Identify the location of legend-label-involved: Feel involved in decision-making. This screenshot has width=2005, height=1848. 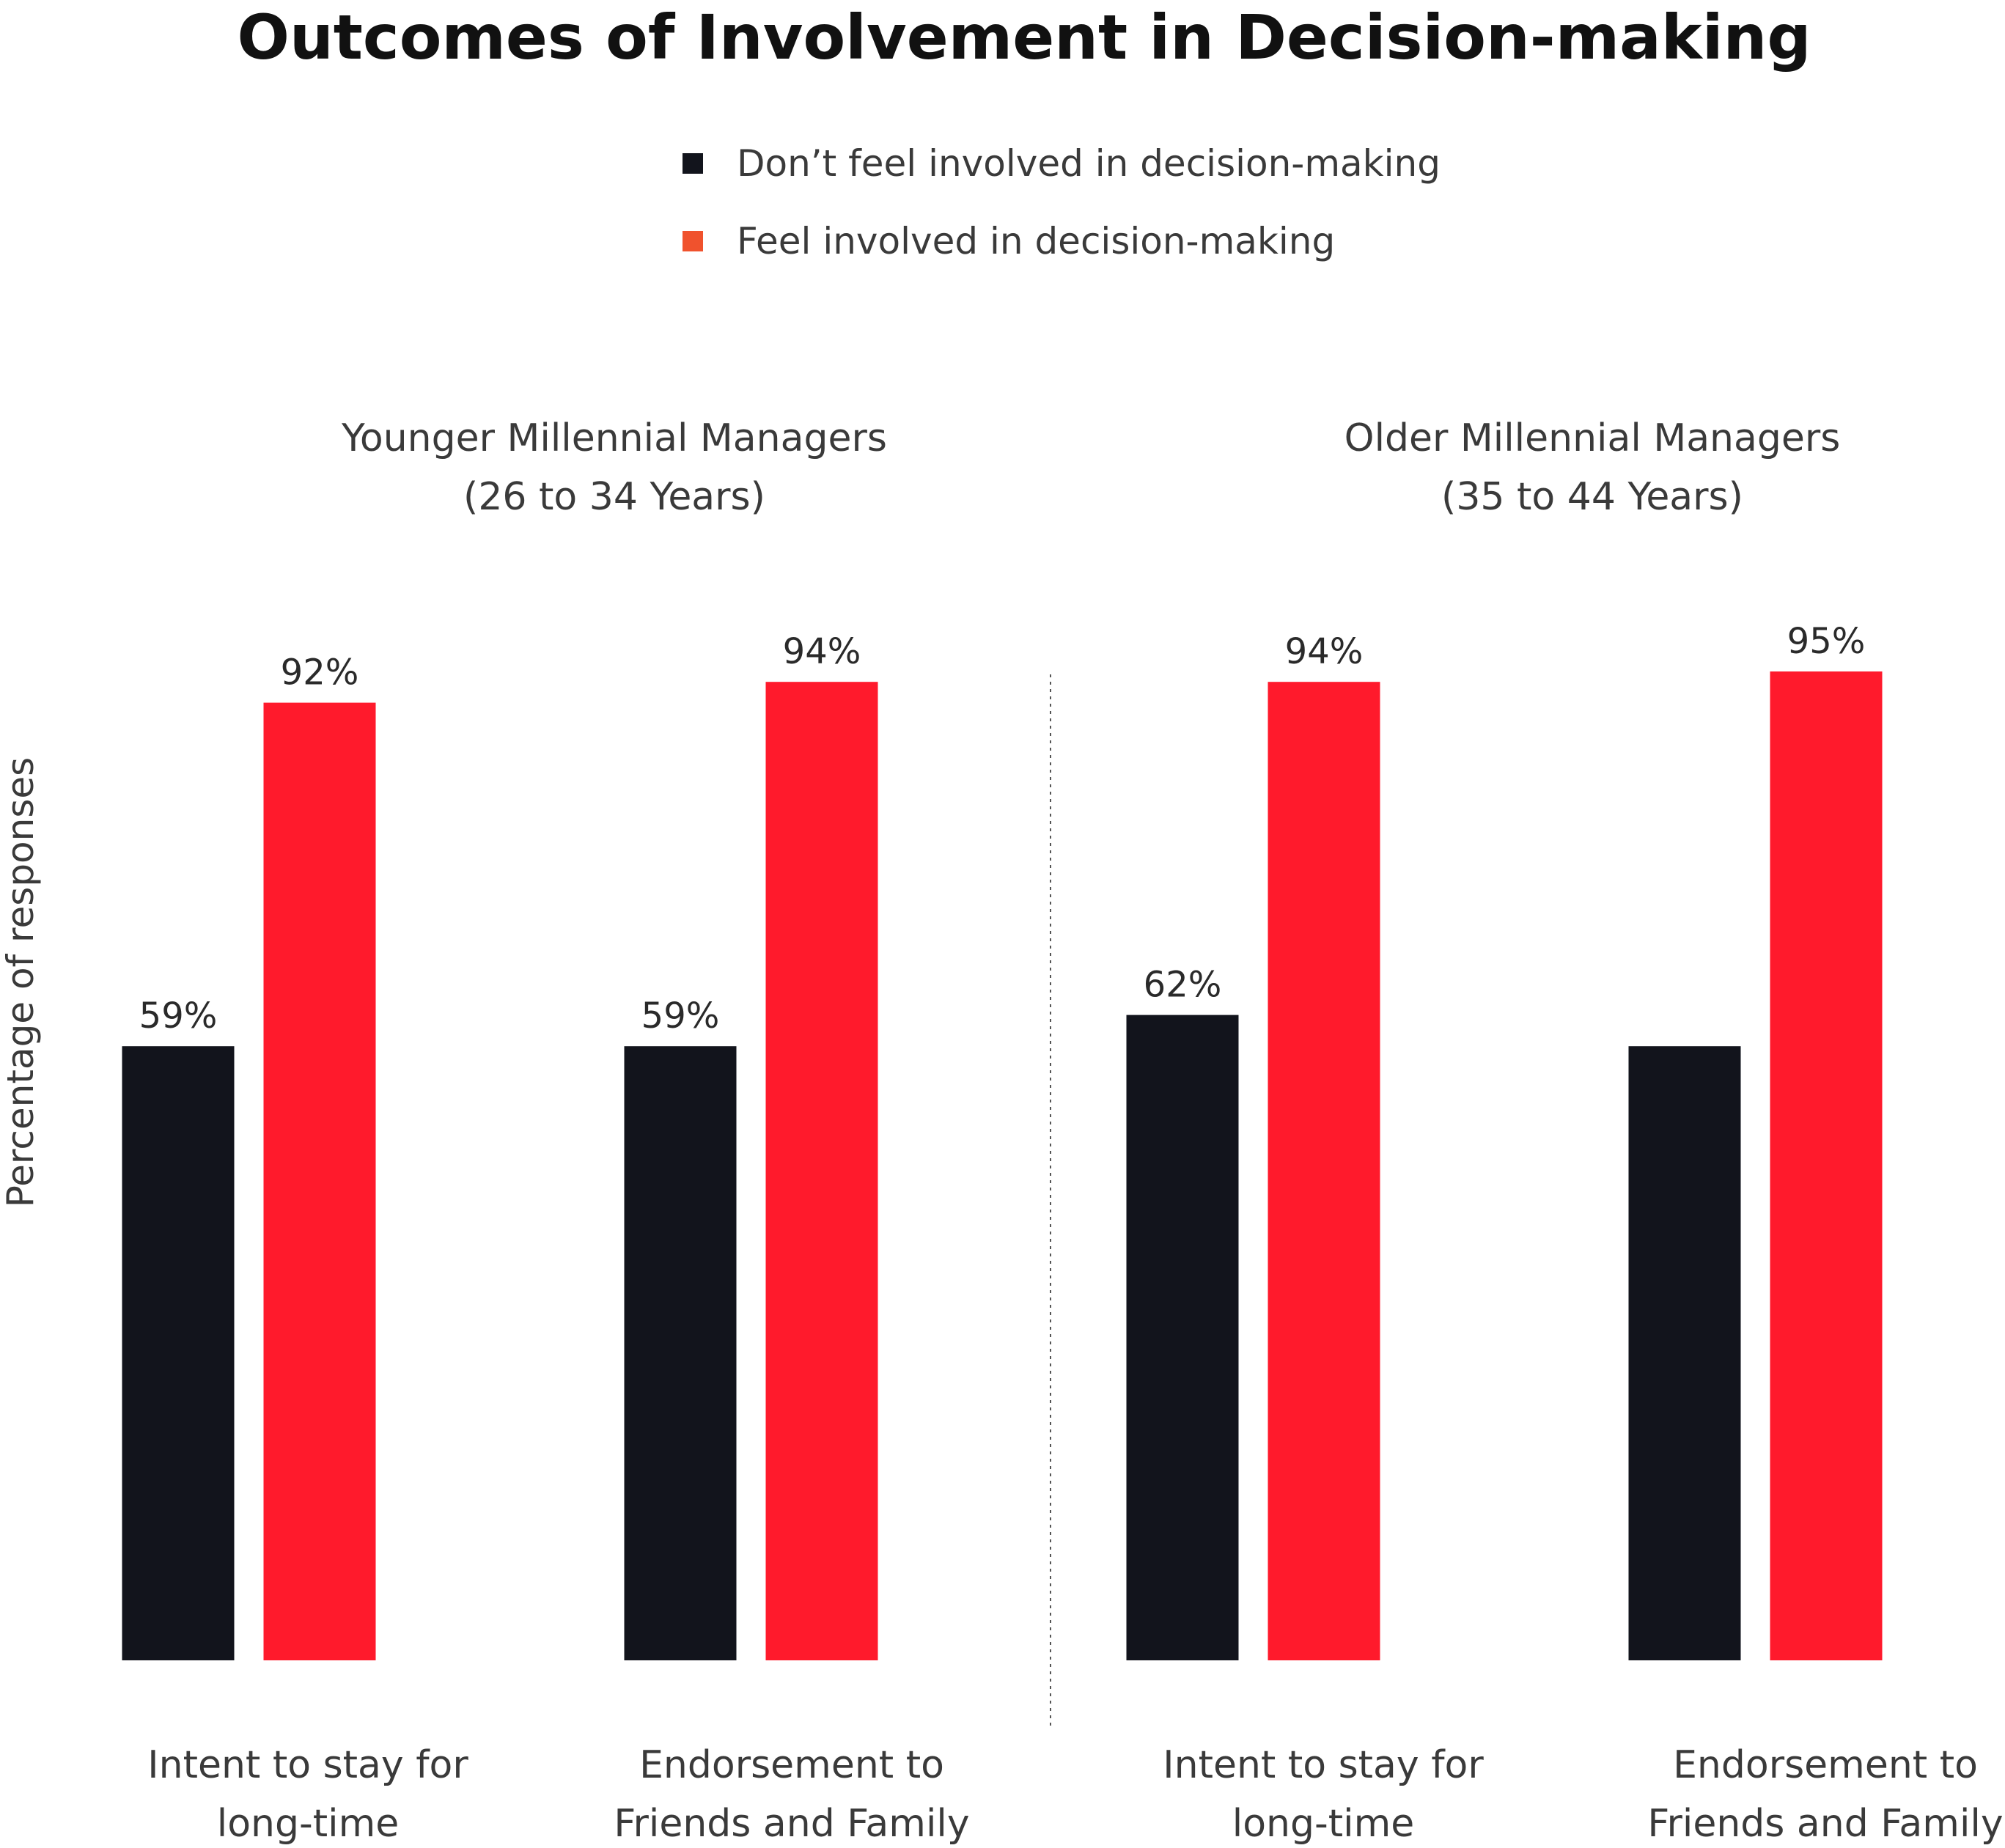
(1036, 241).